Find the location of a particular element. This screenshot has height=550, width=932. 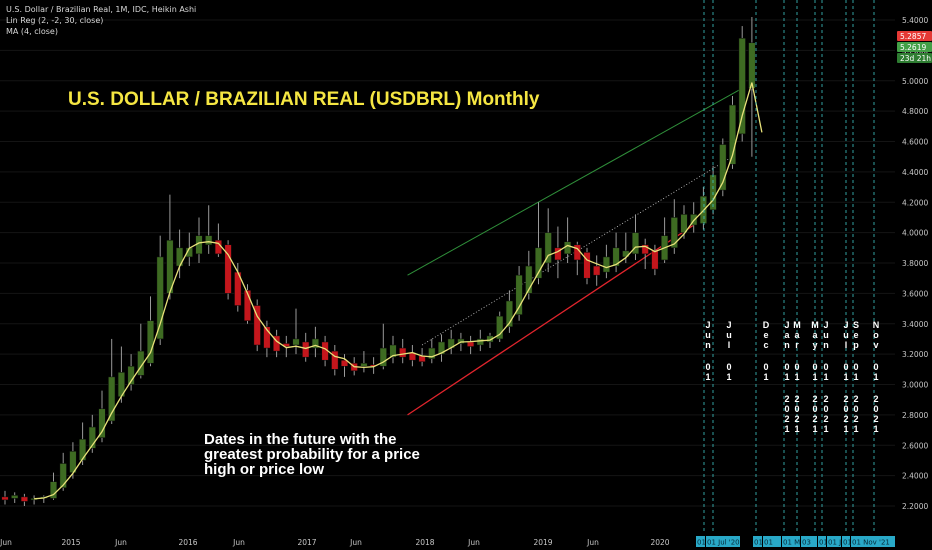

future-date-label-4: r is located at coordinates (797, 345).